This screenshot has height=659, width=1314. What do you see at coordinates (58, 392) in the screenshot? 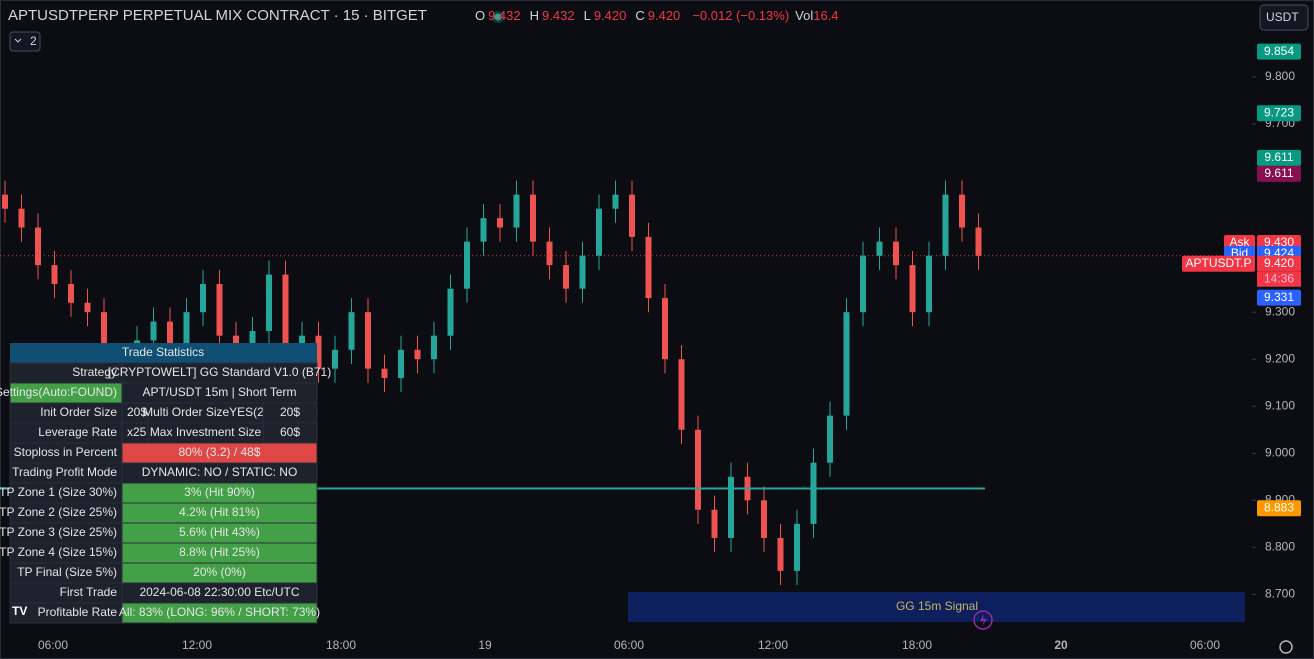
I see `table-cell-text: Settings(Auto:FOUND)` at bounding box center [58, 392].